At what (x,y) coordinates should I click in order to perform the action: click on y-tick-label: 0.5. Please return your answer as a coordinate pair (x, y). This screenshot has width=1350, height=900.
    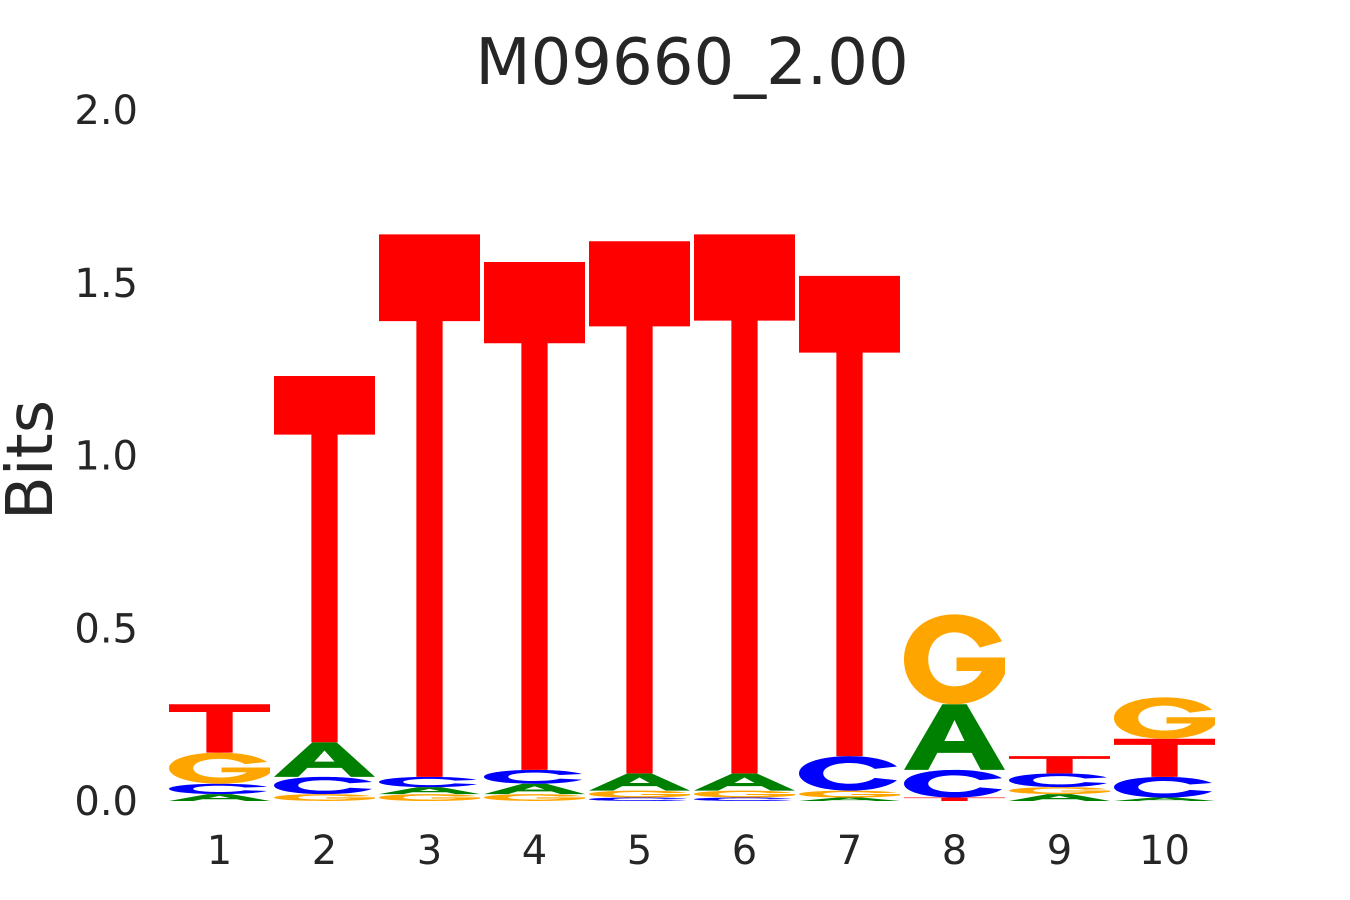
    Looking at the image, I should click on (106, 629).